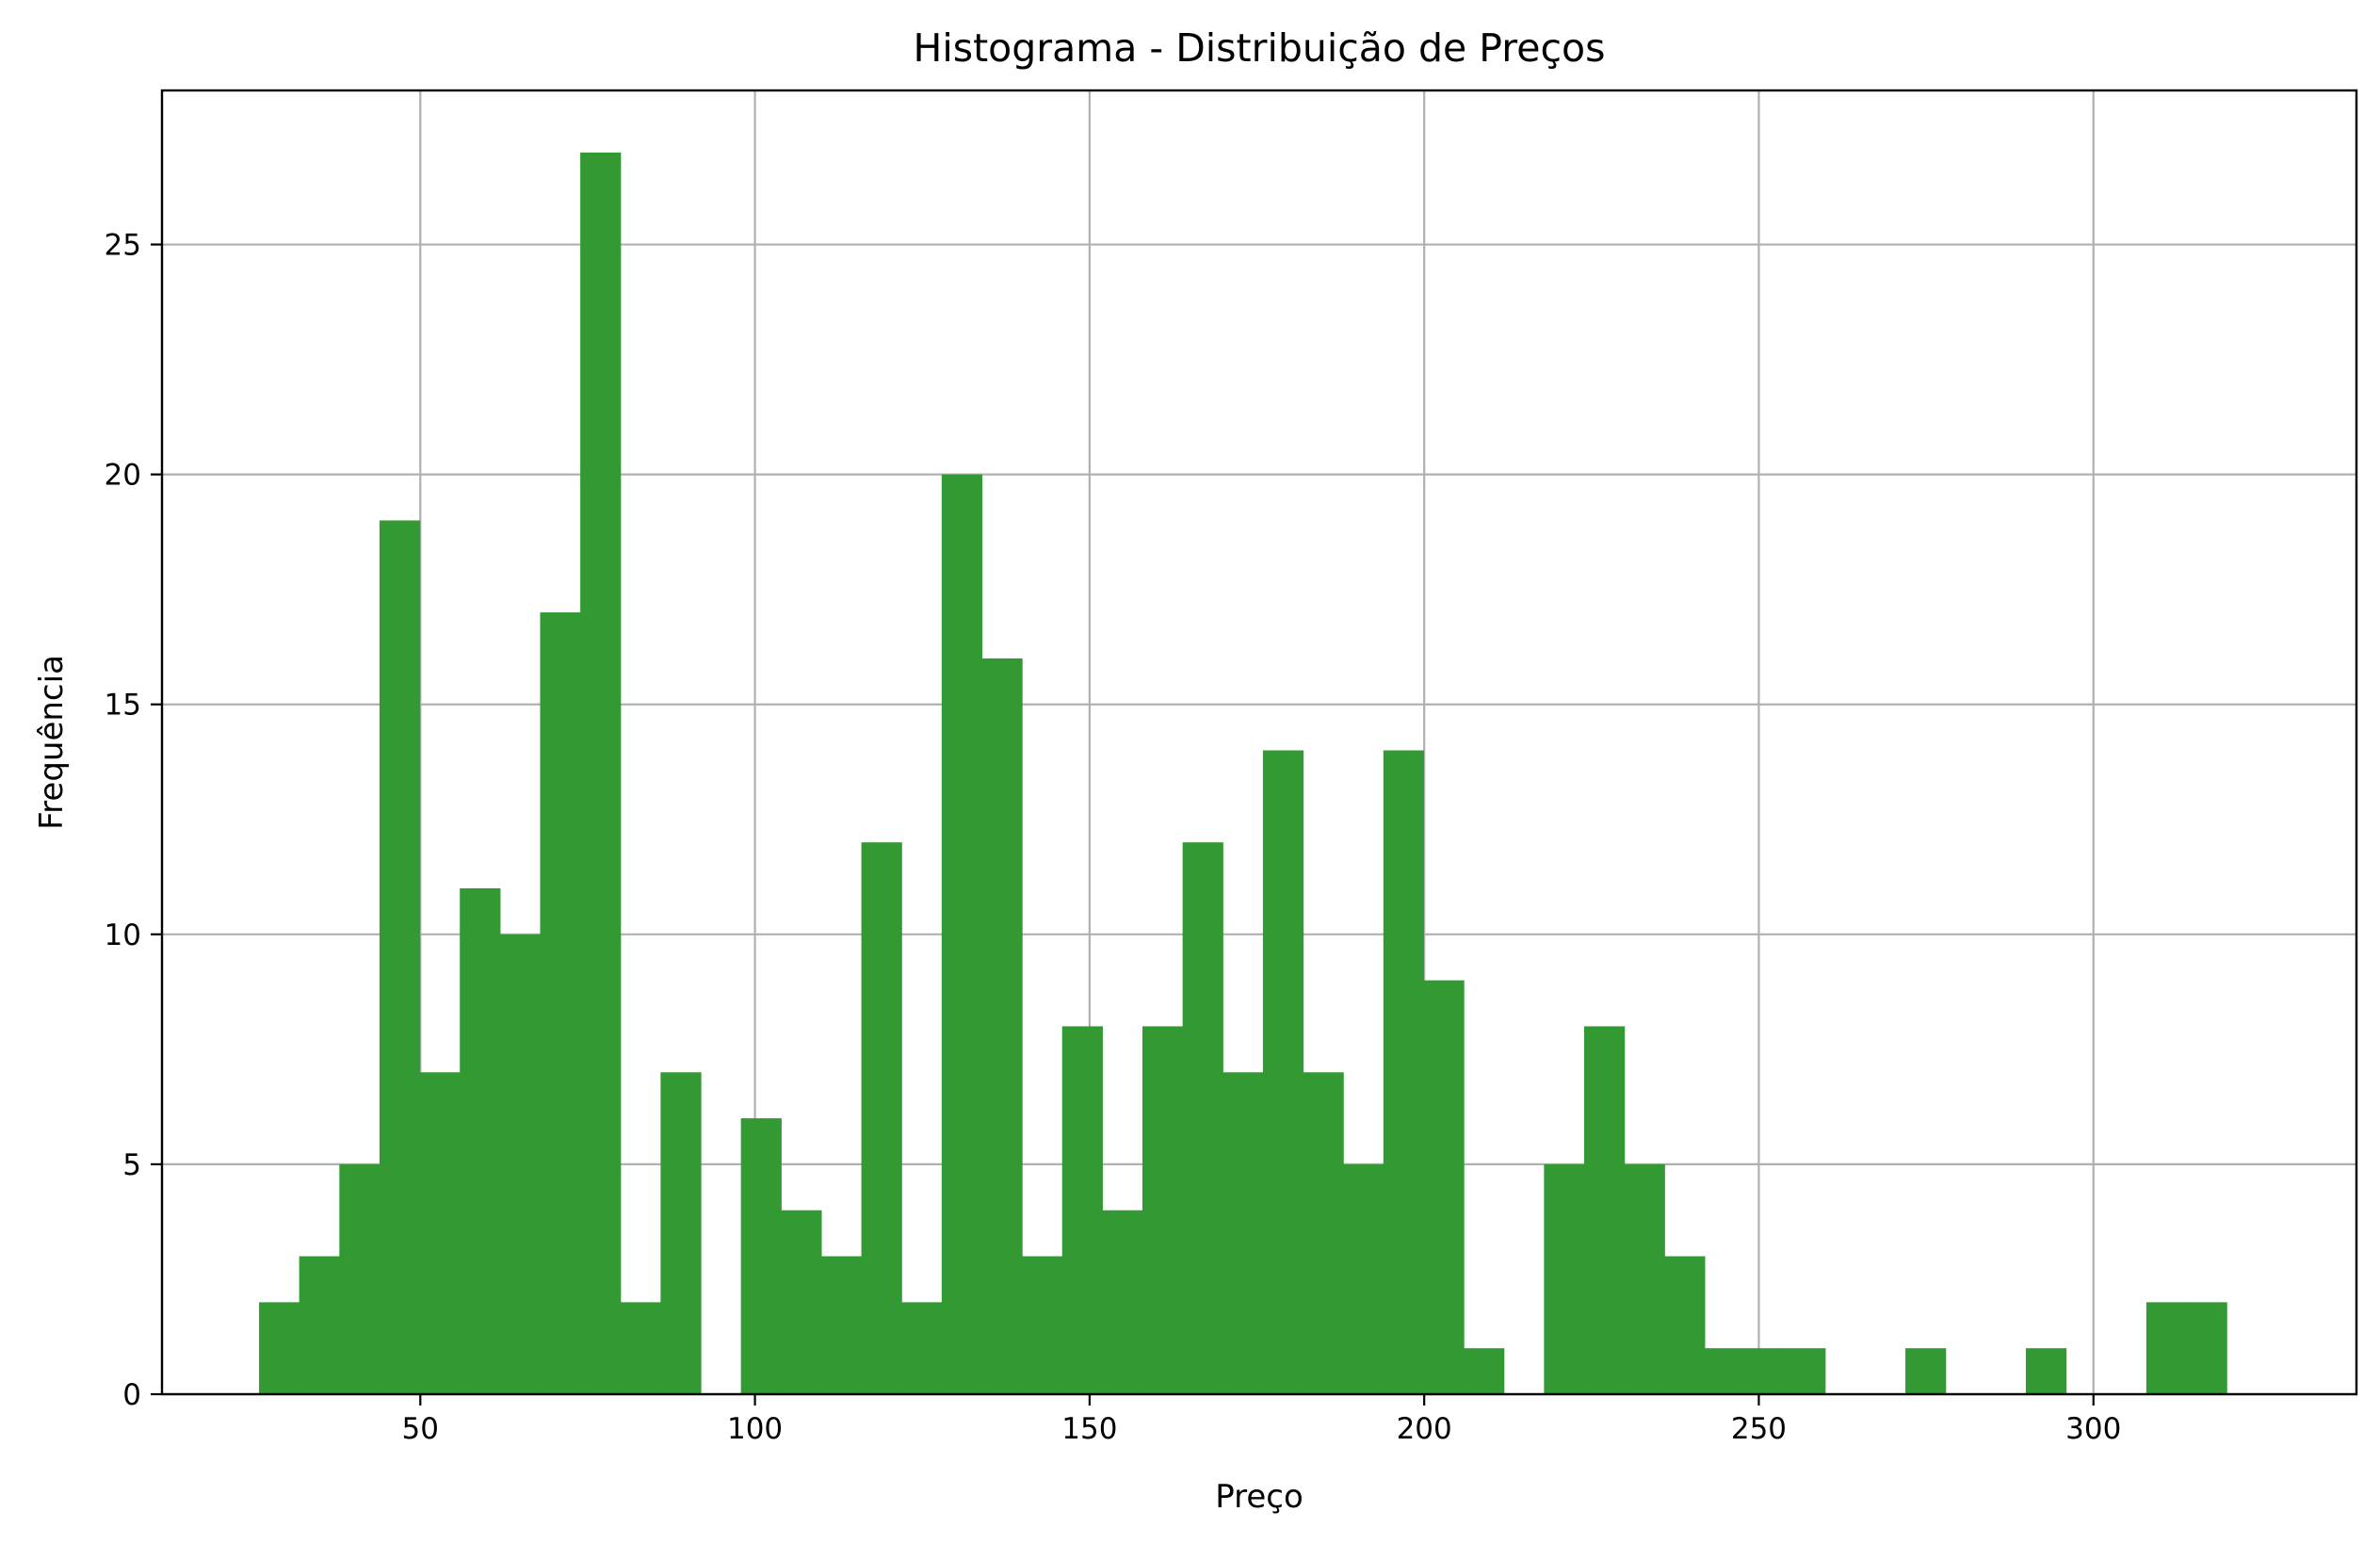  What do you see at coordinates (1759, 1429) in the screenshot?
I see `x-tick-label: 250` at bounding box center [1759, 1429].